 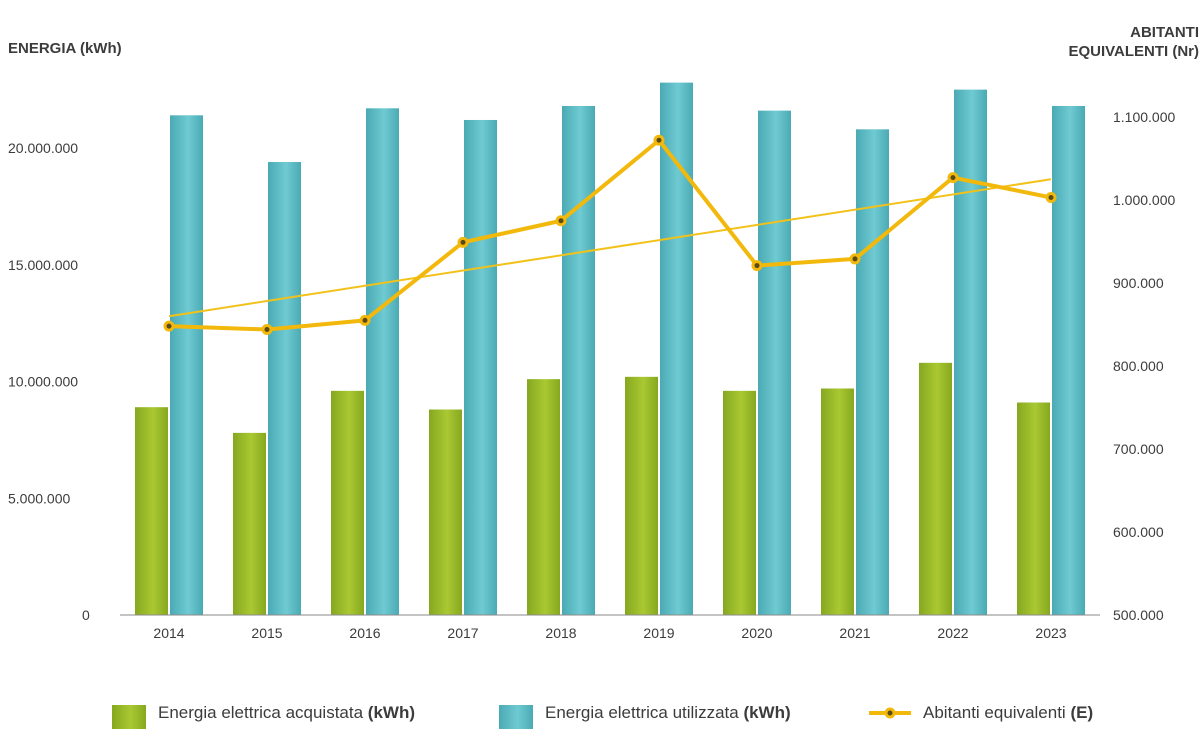 I want to click on left-tick-label: 10.000.000, so click(x=43, y=382).